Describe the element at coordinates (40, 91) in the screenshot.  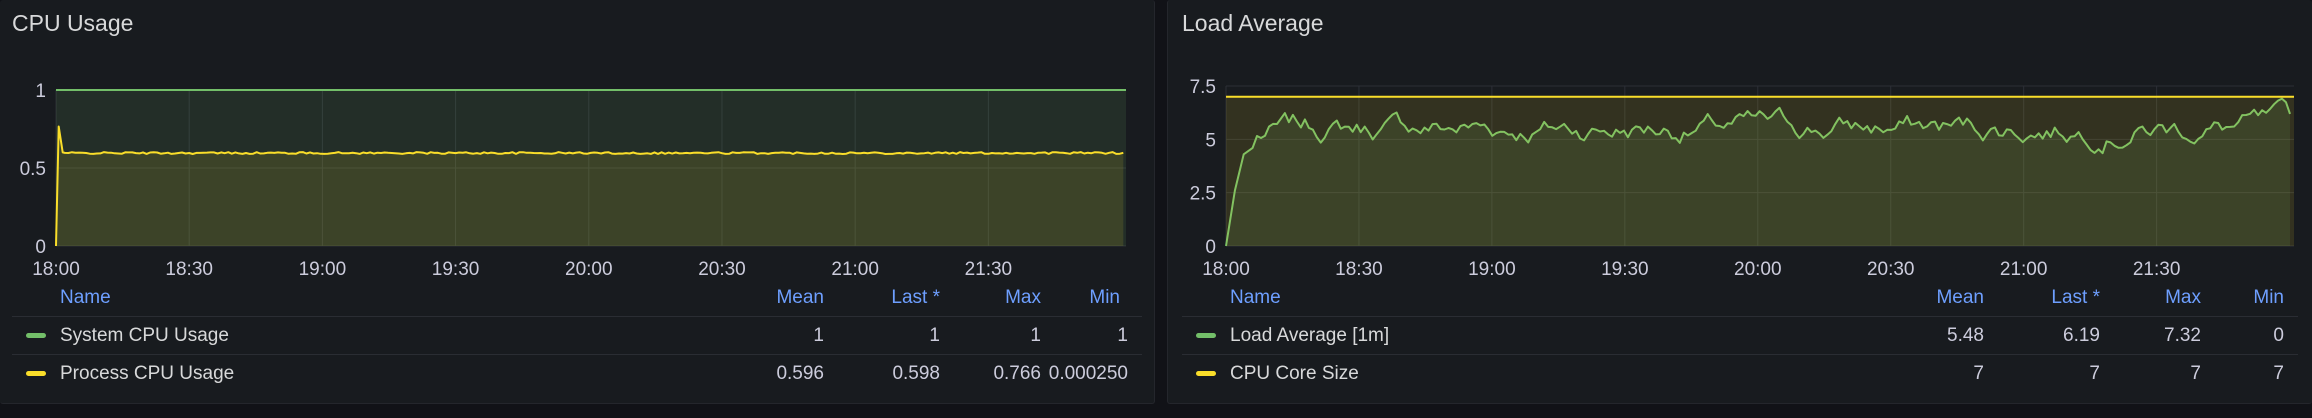
I see `y-tick-label: 1` at that location.